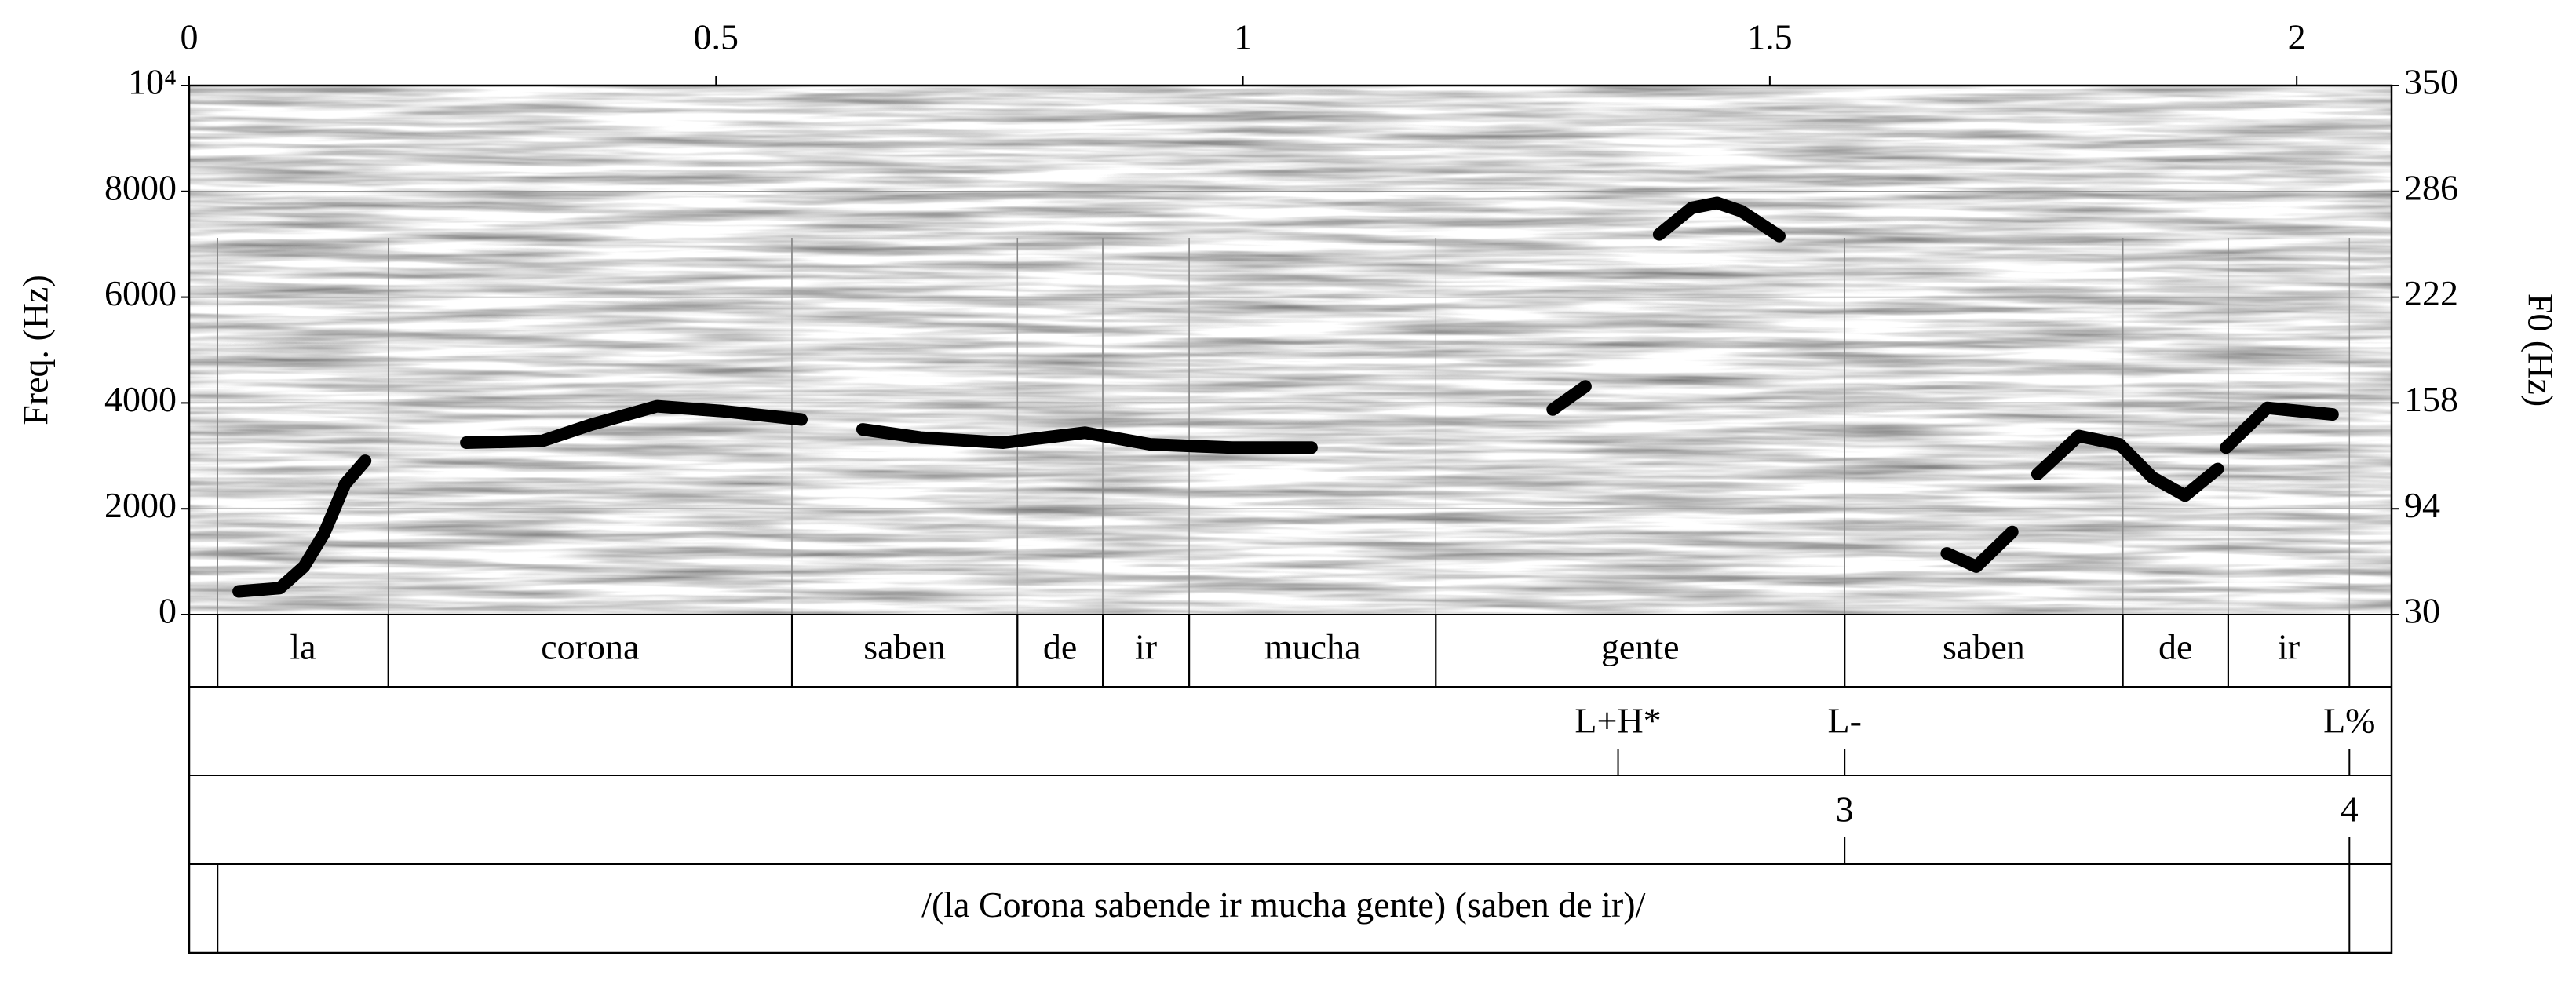  What do you see at coordinates (152, 82) in the screenshot?
I see `y-tick-label: 10⁴` at bounding box center [152, 82].